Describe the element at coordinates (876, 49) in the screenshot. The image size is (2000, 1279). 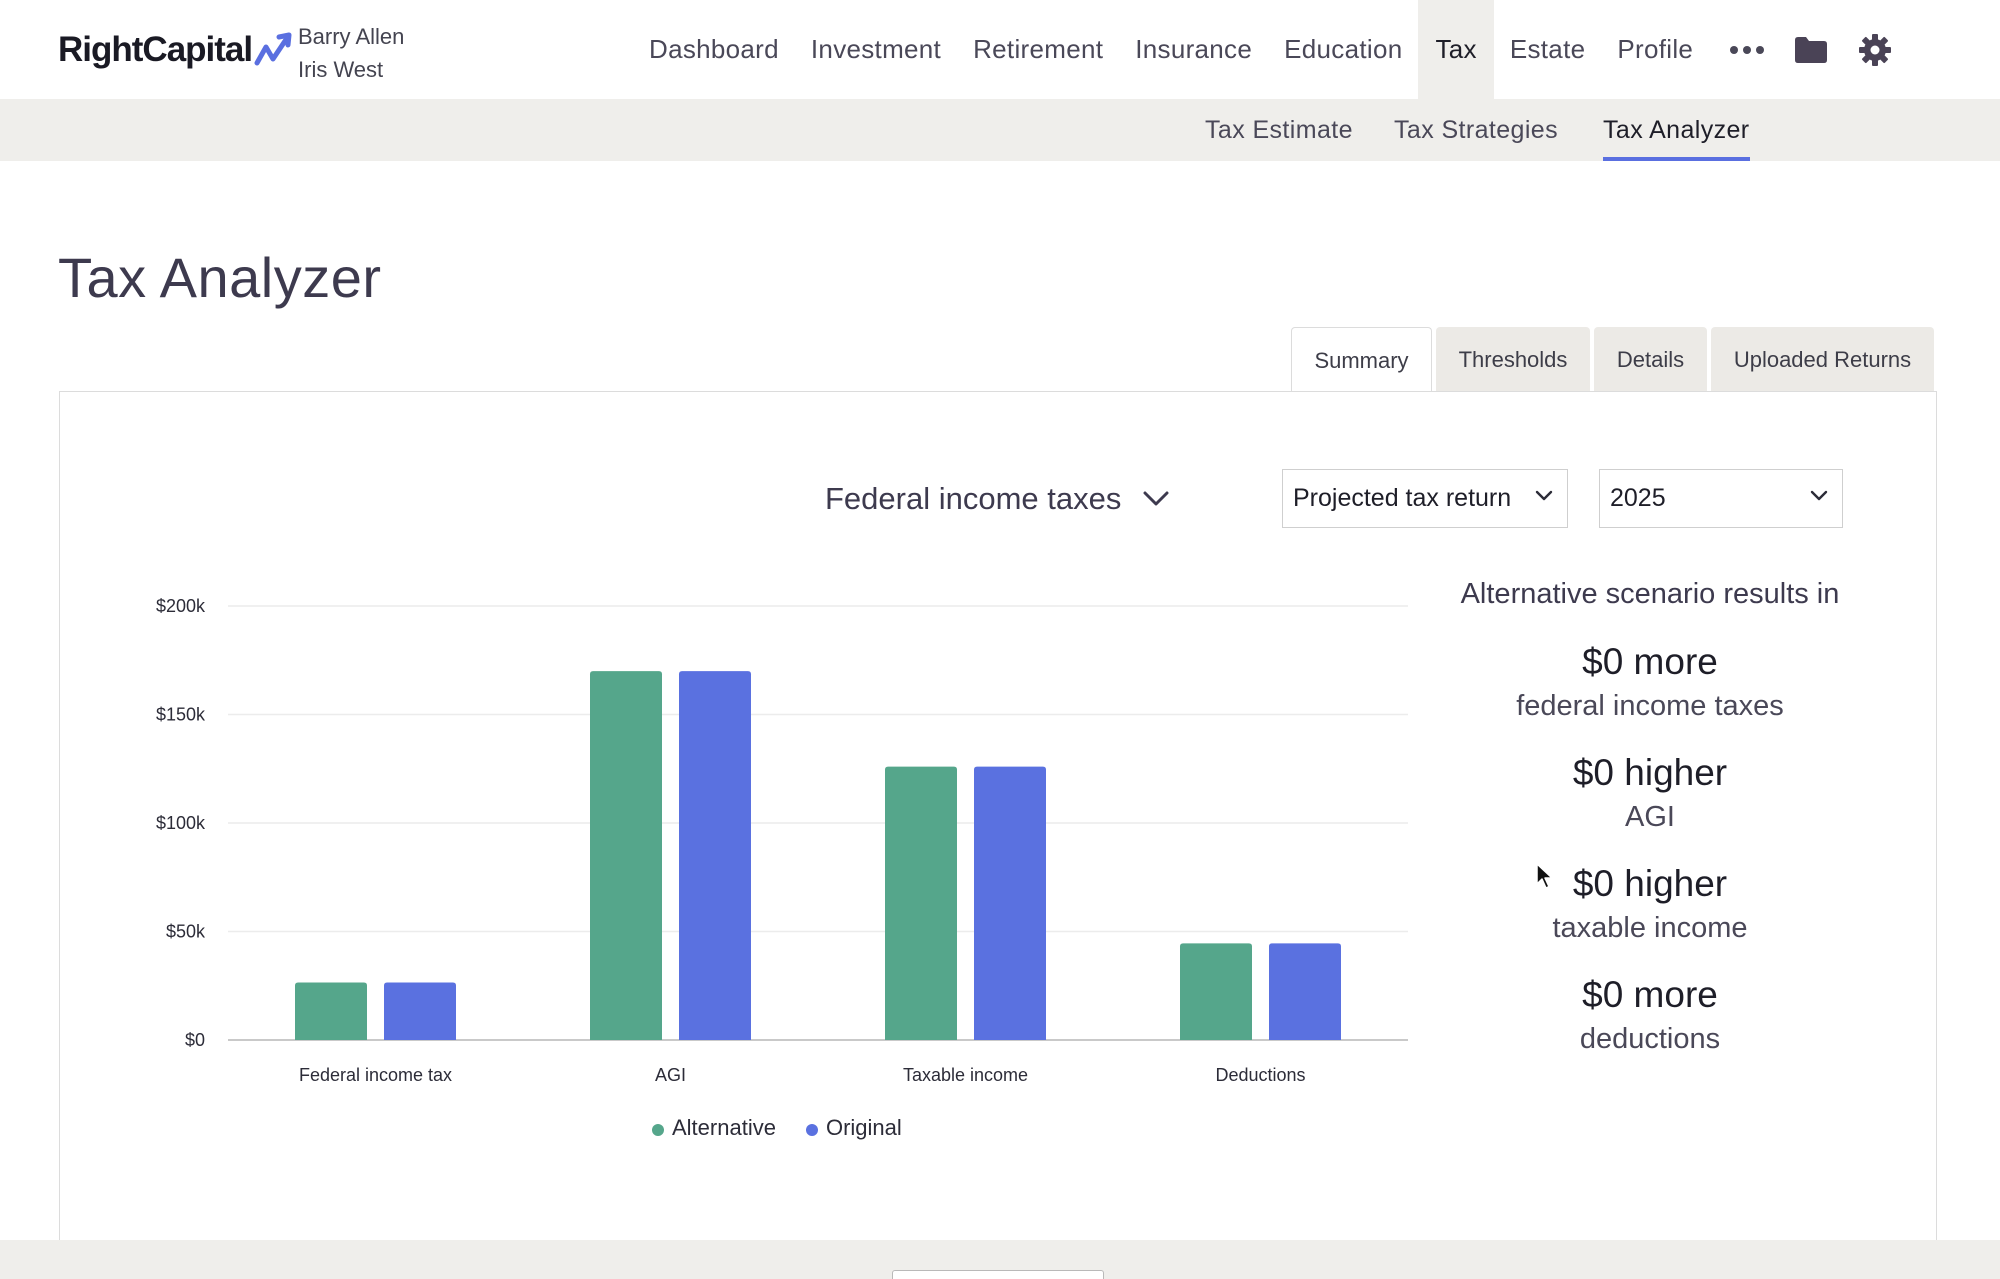
I see `nav-item-investment: Investment` at that location.